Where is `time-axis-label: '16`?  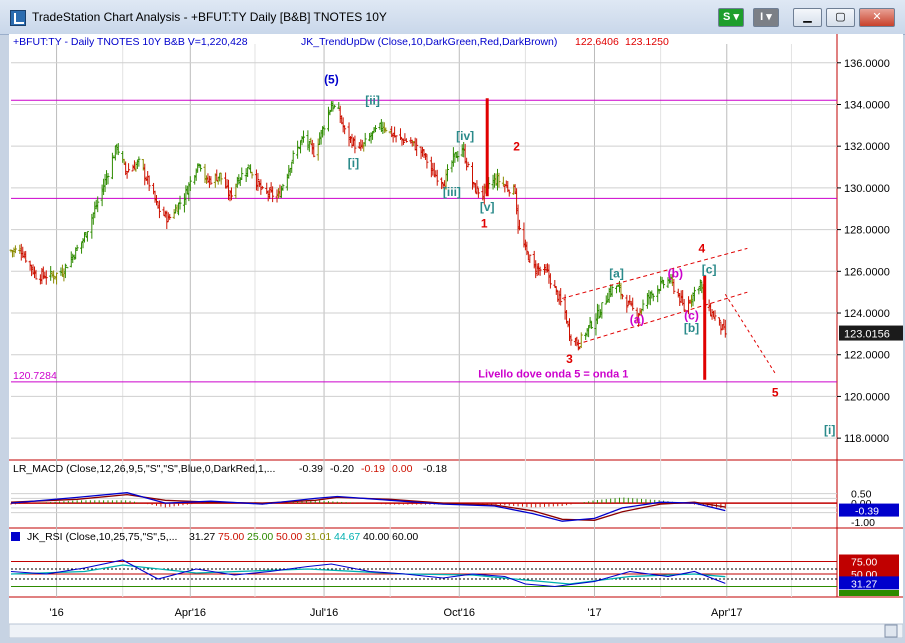 time-axis-label: '16 is located at coordinates (56, 613).